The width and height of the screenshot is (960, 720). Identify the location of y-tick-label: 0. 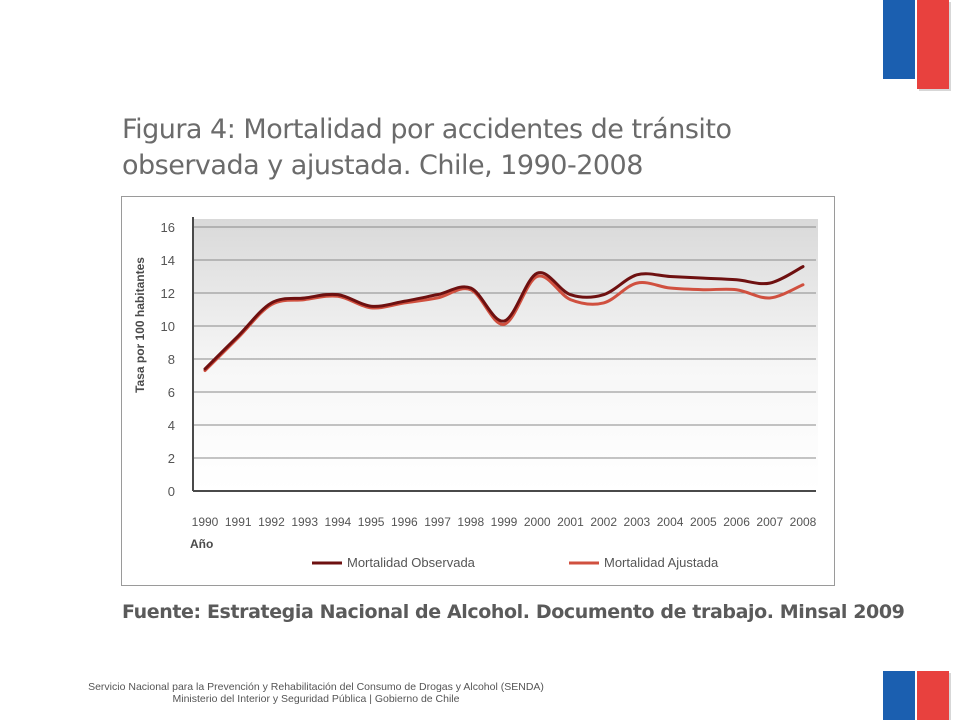
(171, 491).